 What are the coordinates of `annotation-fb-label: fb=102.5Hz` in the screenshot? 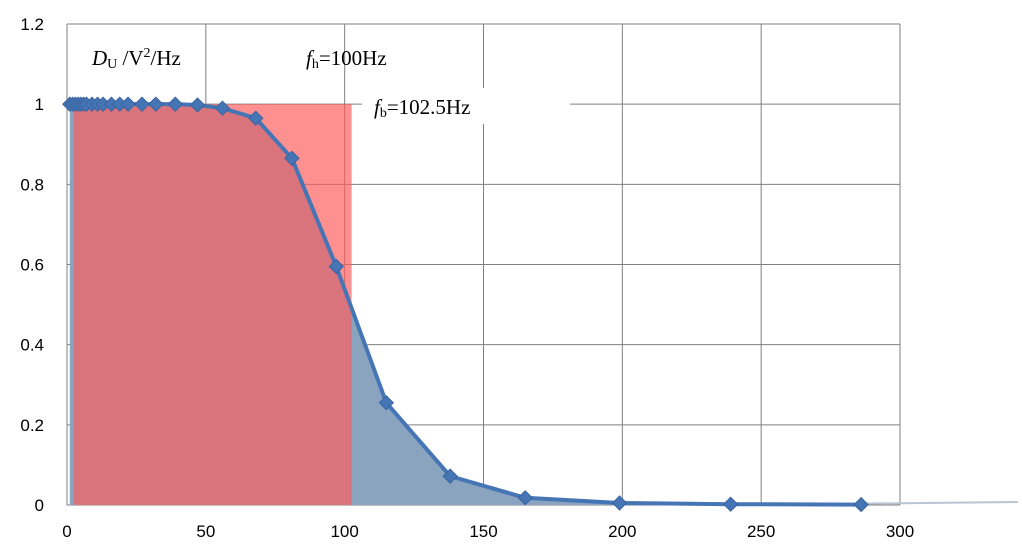 It's located at (422, 108).